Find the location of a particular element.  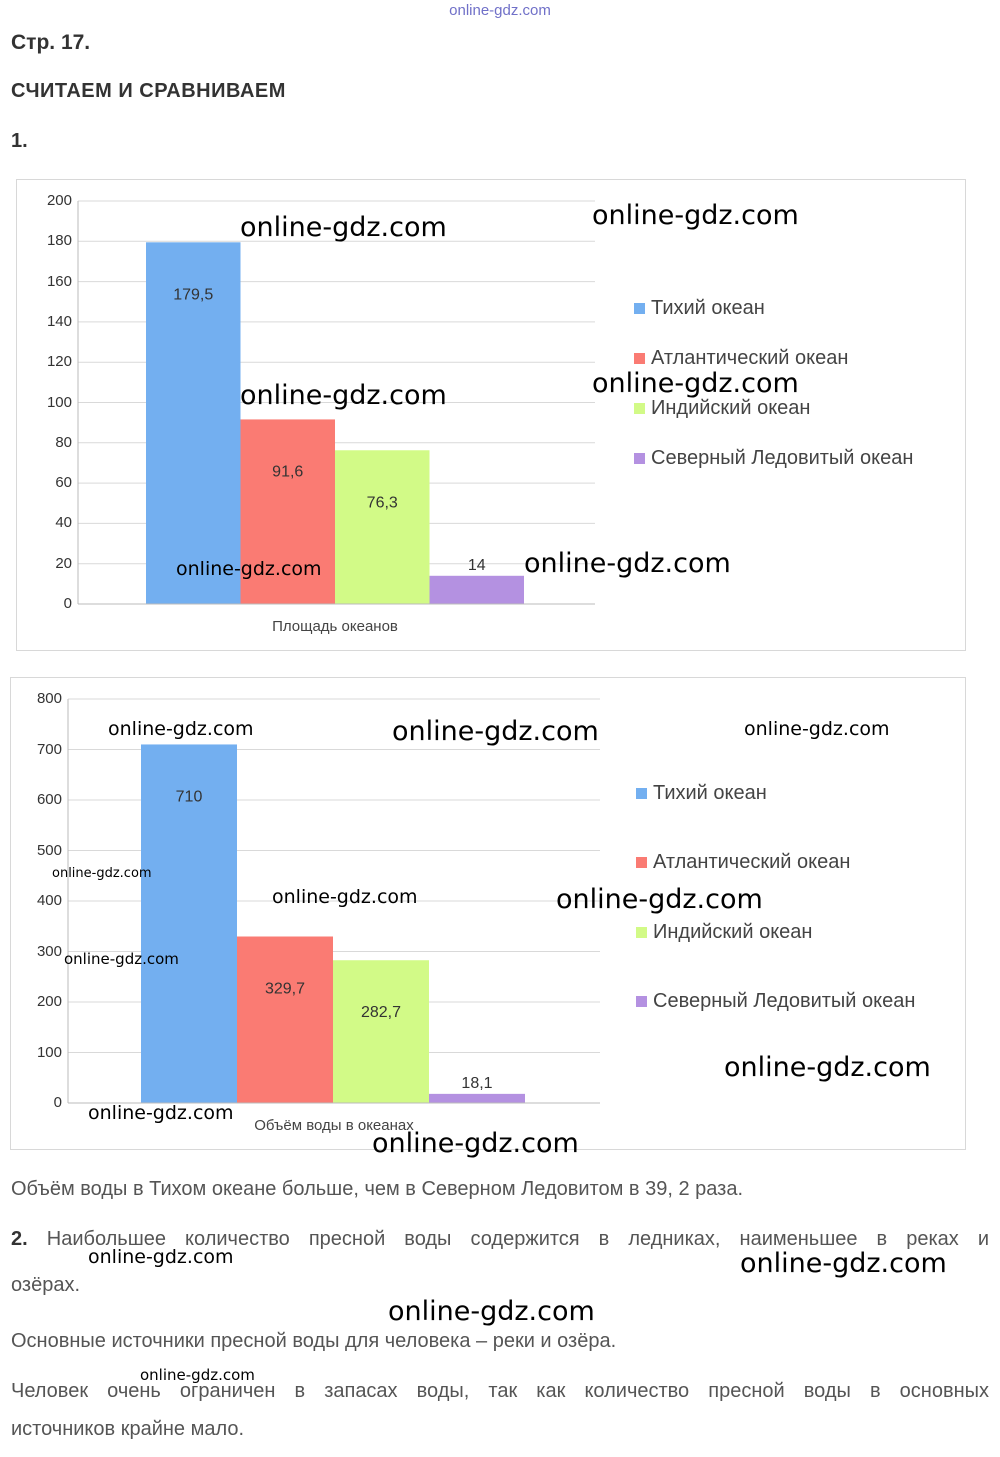

chart-area-y-tick-label: 100 is located at coordinates (59, 402).